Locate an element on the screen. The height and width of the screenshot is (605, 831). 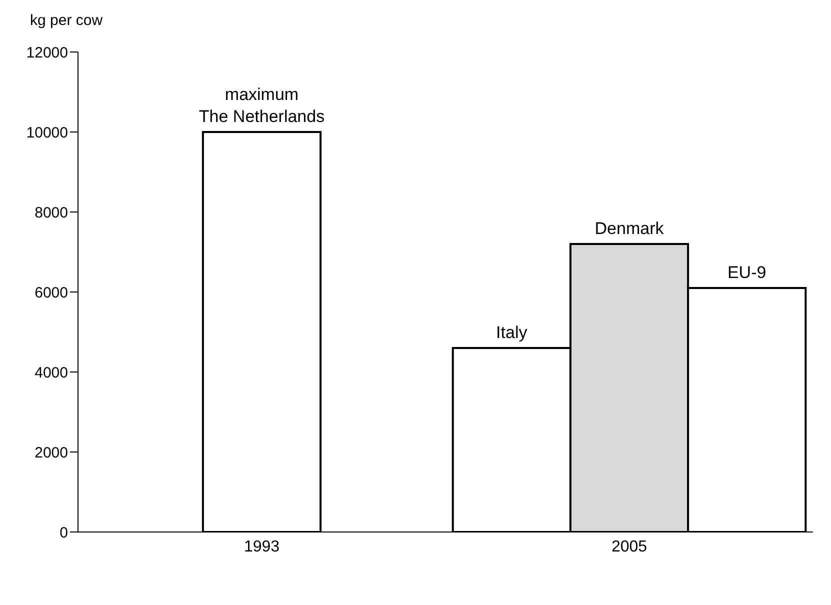
x-tick-label: 1993 is located at coordinates (262, 547).